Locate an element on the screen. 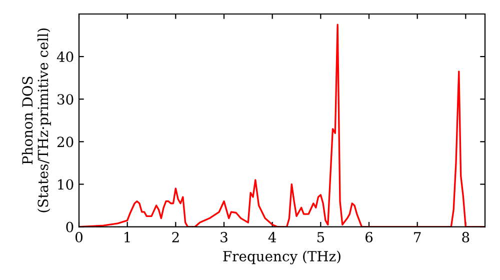 This screenshot has height=280, width=500. y-tick-label: 10 is located at coordinates (66, 184).